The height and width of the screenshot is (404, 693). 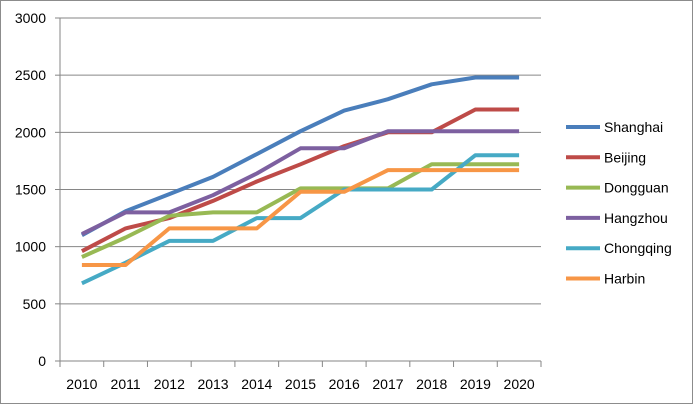 I want to click on x-tick-label: 2013, so click(x=212, y=384).